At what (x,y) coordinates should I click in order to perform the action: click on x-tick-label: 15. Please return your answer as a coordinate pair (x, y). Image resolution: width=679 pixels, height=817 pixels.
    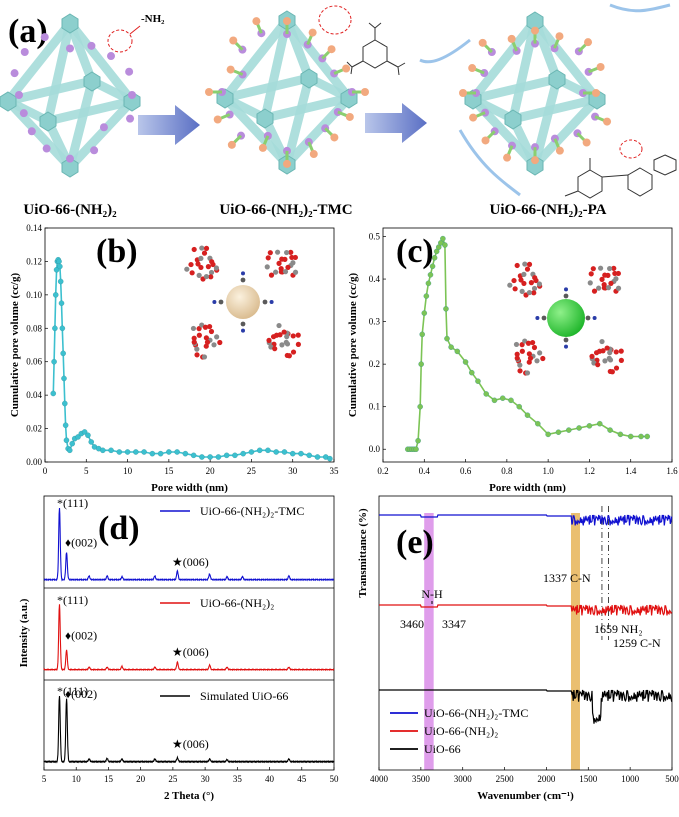
    Looking at the image, I should click on (169, 471).